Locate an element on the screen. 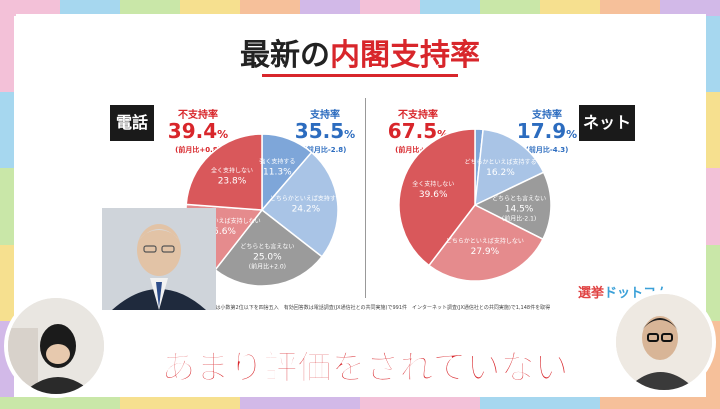 This screenshot has width=720, height=409. top-color-stripes is located at coordinates (360, 8).